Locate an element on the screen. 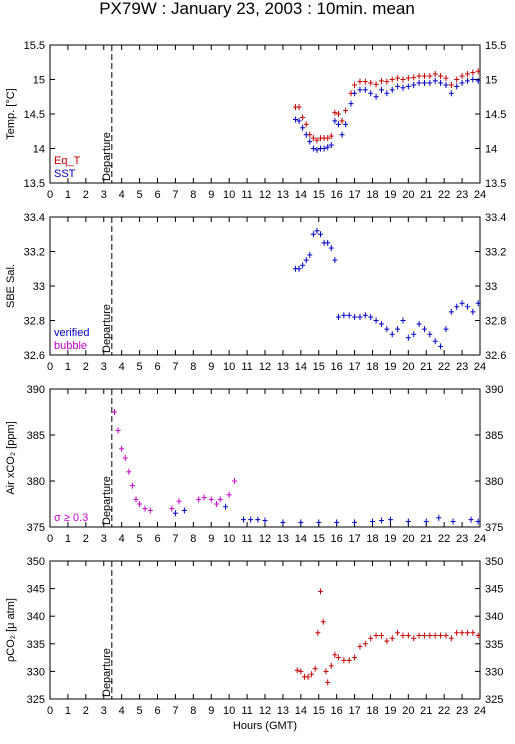  y-tick-label: 390 is located at coordinates (36, 390).